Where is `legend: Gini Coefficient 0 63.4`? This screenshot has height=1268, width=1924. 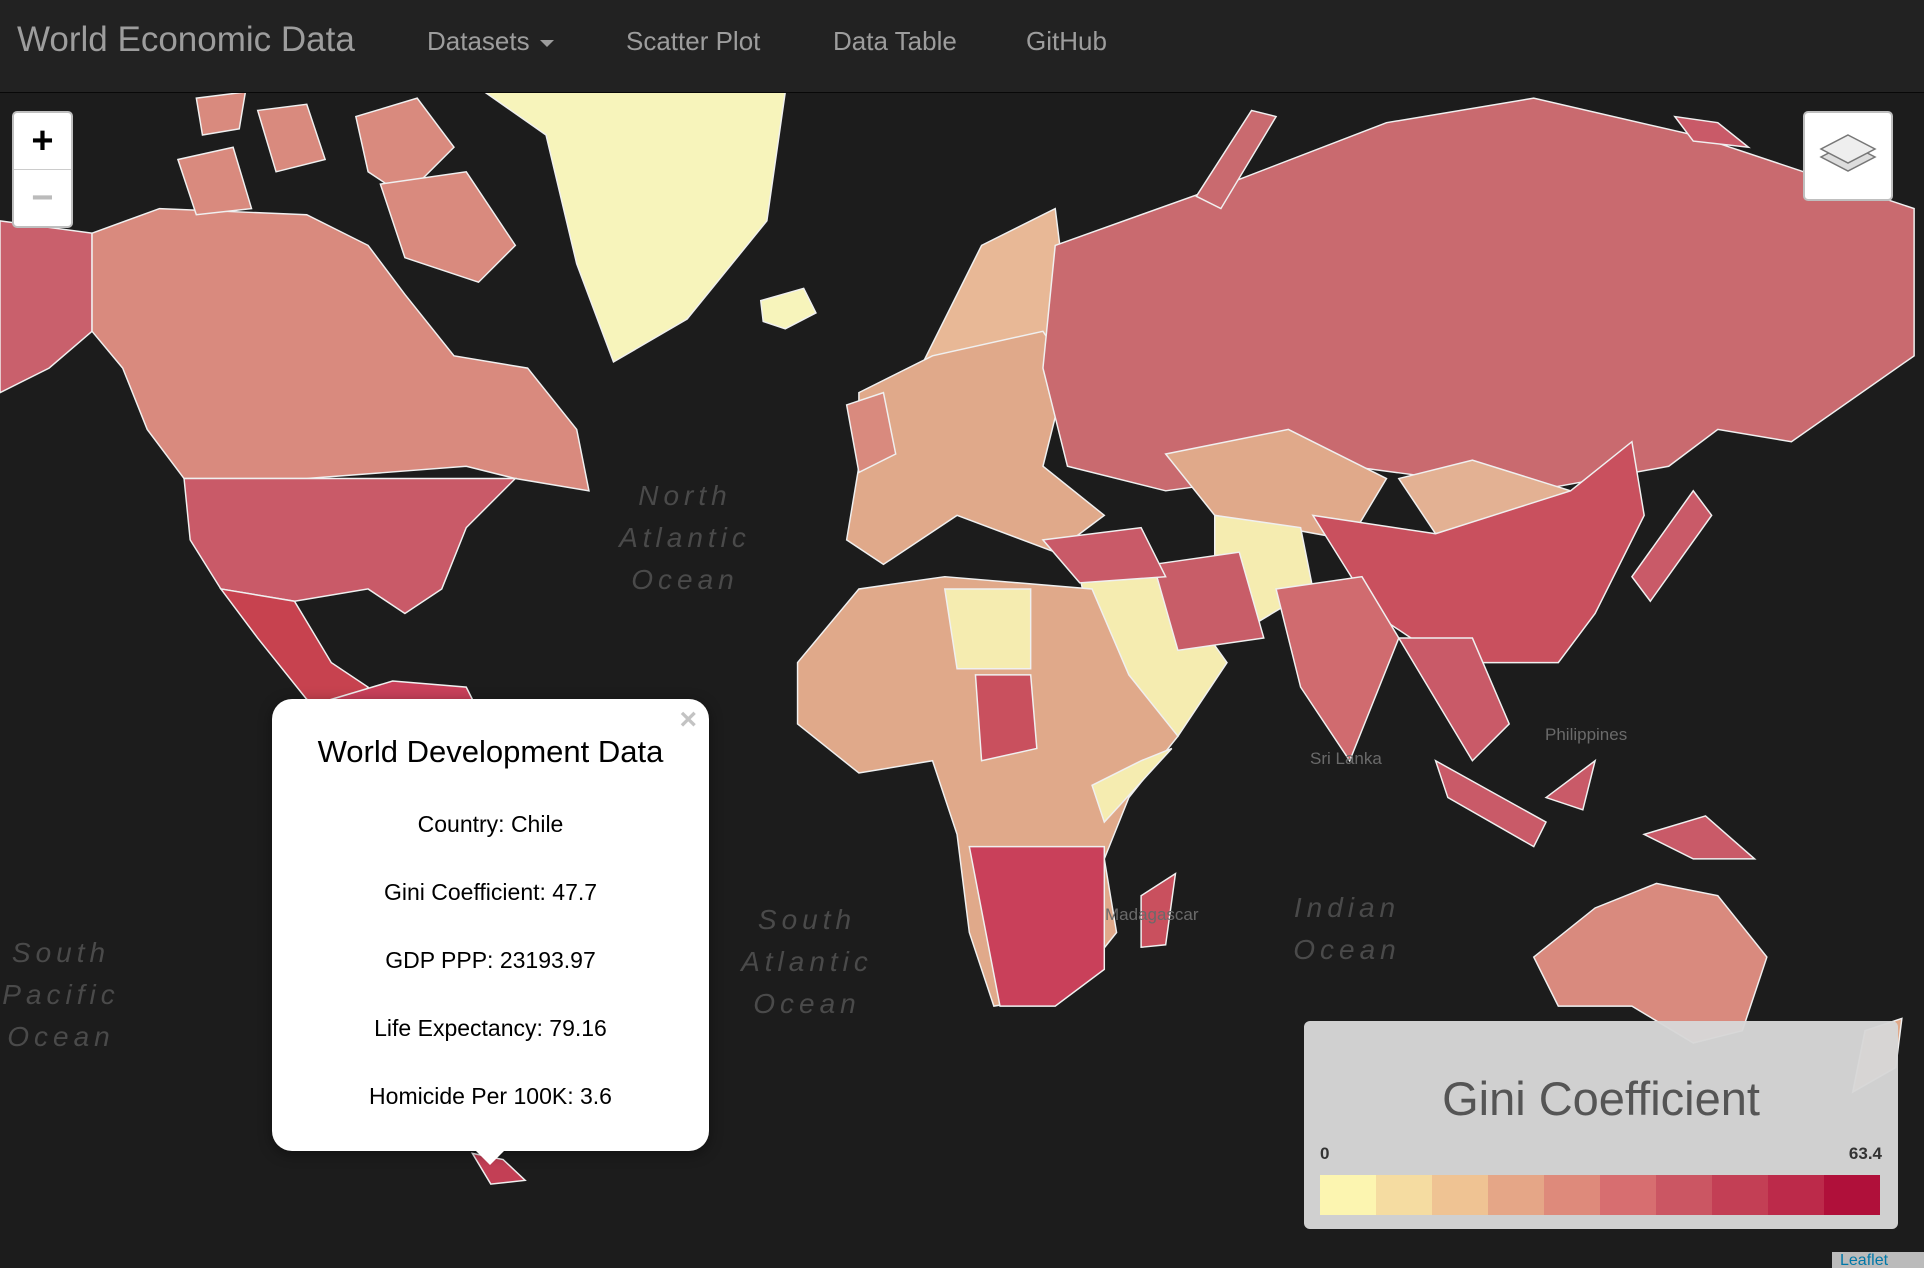
legend: Gini Coefficient 0 63.4 is located at coordinates (1601, 1125).